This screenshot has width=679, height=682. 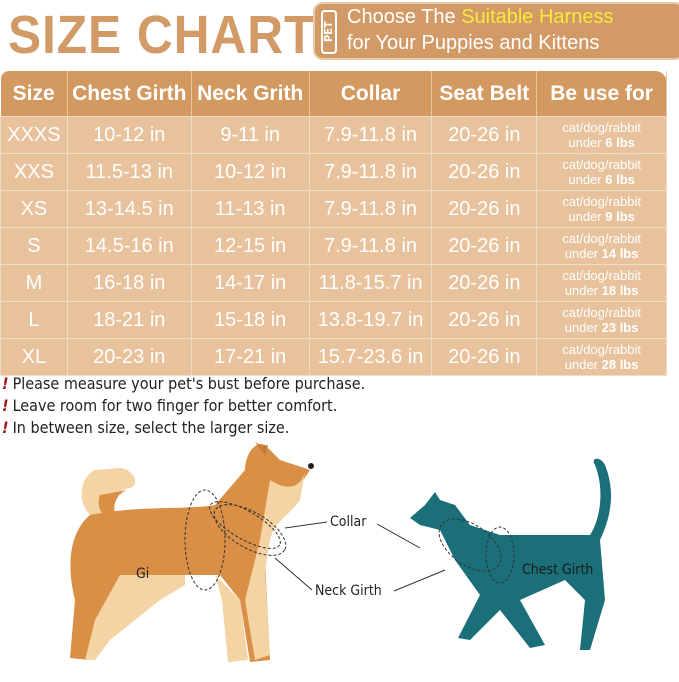 I want to click on column-header: Chest Girth, so click(x=129, y=94).